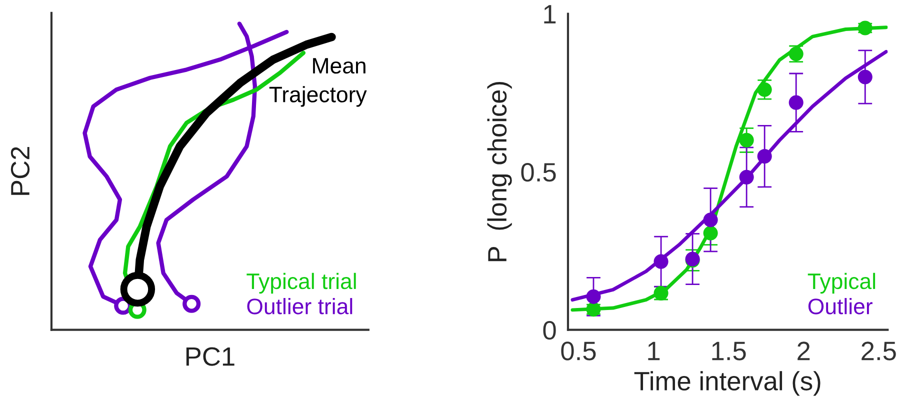 The width and height of the screenshot is (903, 417). What do you see at coordinates (729, 351) in the screenshot?
I see `x-tick-label: 1.5` at bounding box center [729, 351].